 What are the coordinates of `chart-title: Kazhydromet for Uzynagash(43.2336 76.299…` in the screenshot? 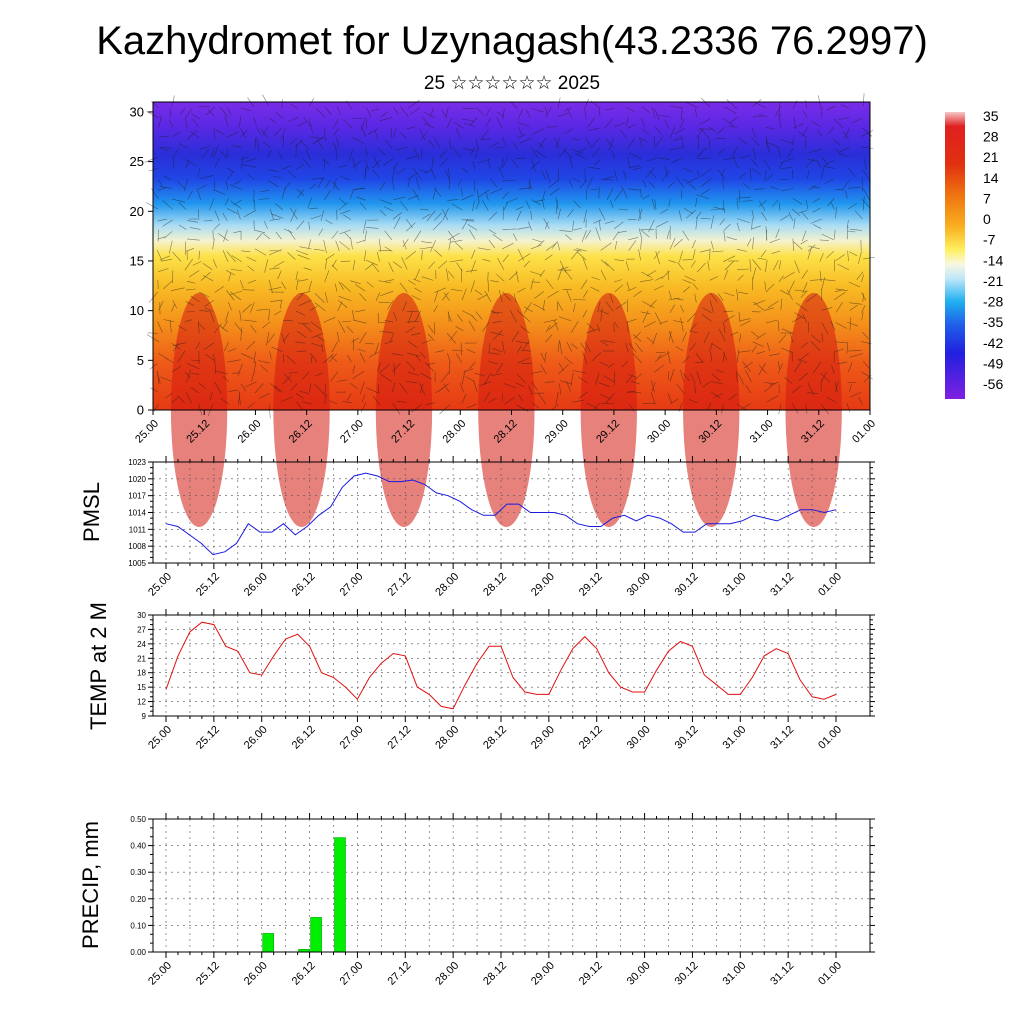 It's located at (512, 41).